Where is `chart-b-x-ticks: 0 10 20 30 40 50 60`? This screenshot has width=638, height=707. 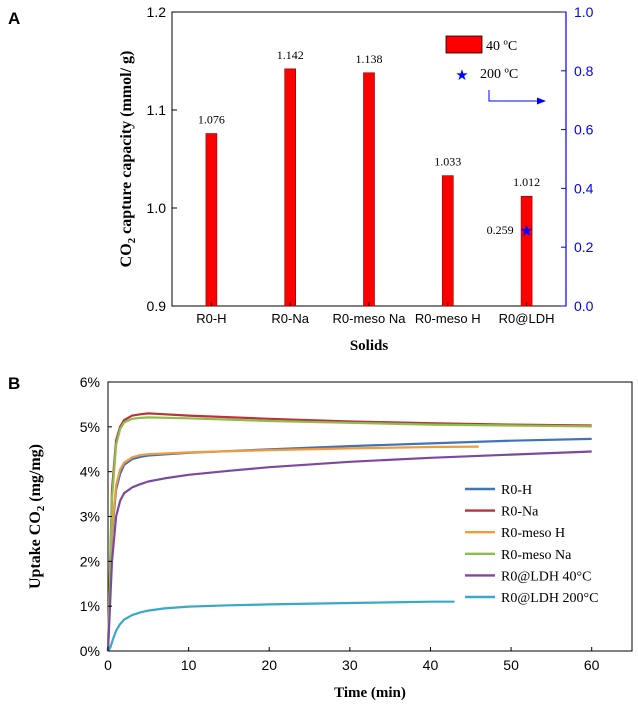 chart-b-x-ticks: 0 10 20 30 40 50 60 is located at coordinates (352, 660).